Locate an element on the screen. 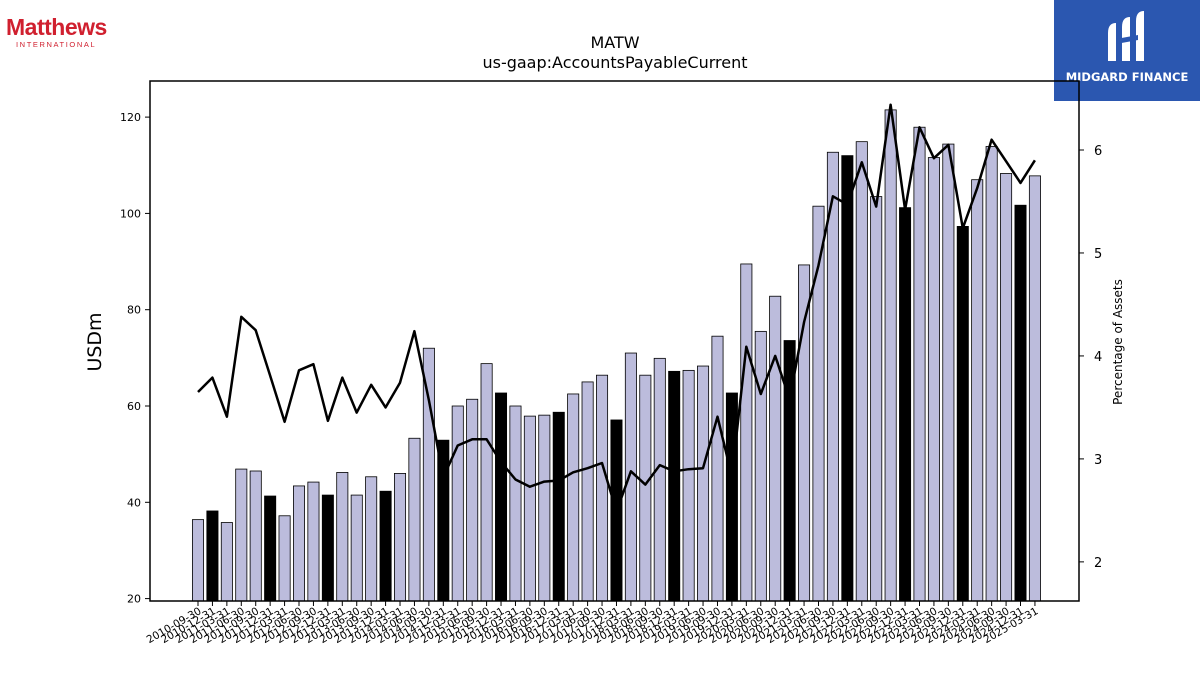 The width and height of the screenshot is (1200, 675). logo-brand-text: Matthews is located at coordinates (56, 27).